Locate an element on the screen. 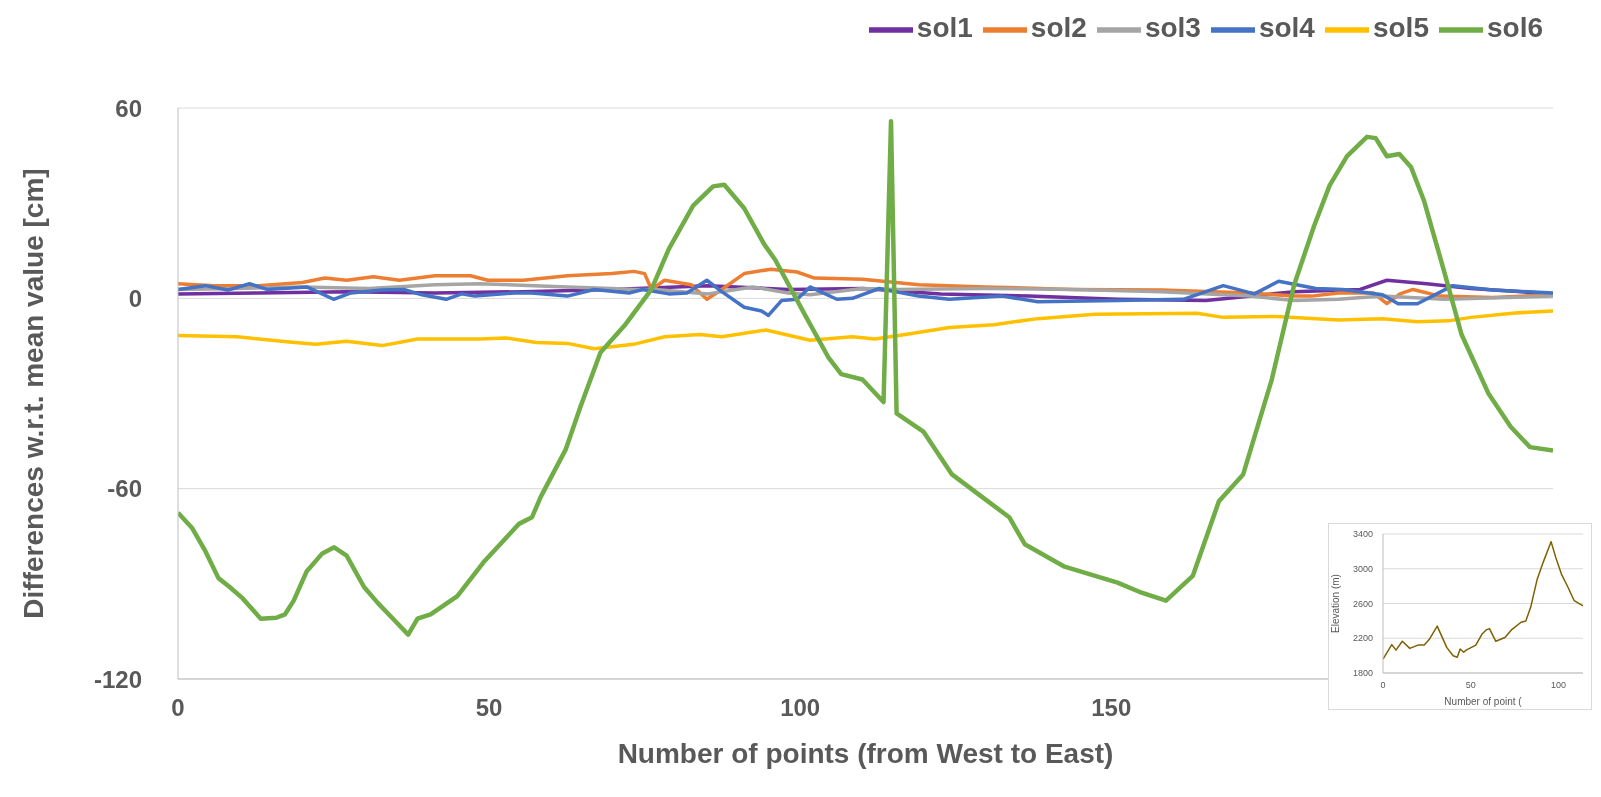 This screenshot has height=797, width=1601. legend-label: sol6 is located at coordinates (1514, 28).